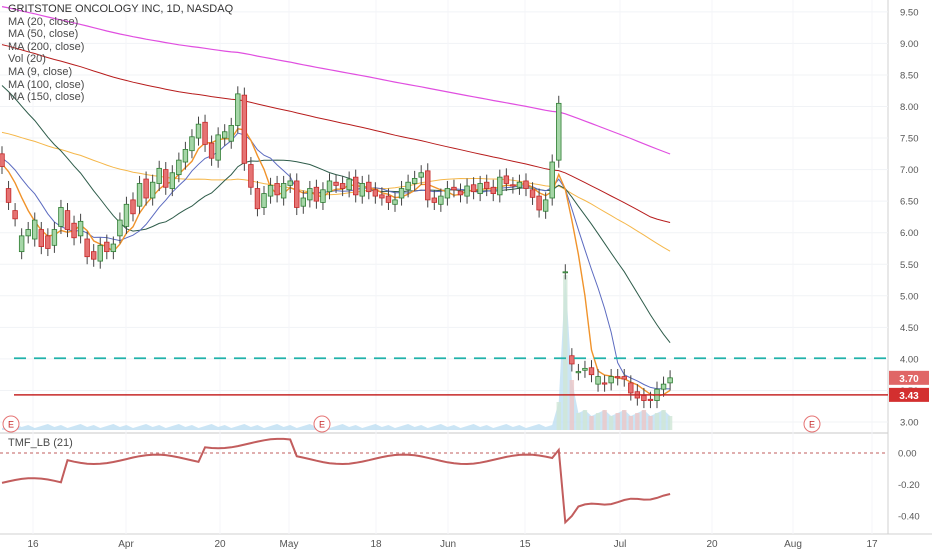 This screenshot has width=932, height=550. What do you see at coordinates (27, 59) in the screenshot?
I see `legend-vol20: Vol (20)` at bounding box center [27, 59].